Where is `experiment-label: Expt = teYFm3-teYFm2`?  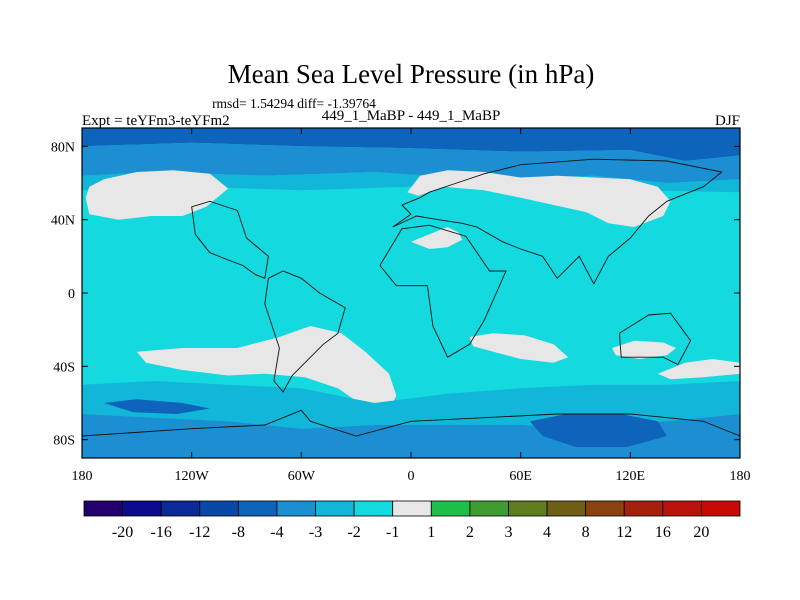 experiment-label: Expt = teYFm3-teYFm2 is located at coordinates (156, 121).